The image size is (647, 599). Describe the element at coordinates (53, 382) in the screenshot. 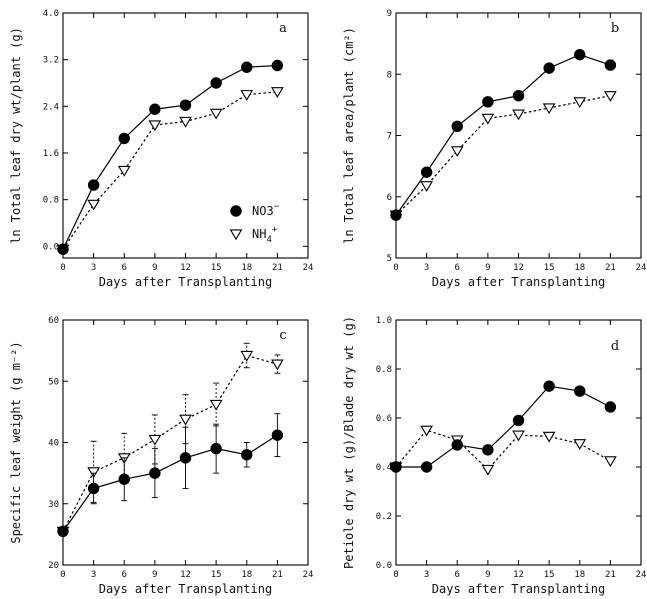

I see `y-tick-label: 50` at that location.